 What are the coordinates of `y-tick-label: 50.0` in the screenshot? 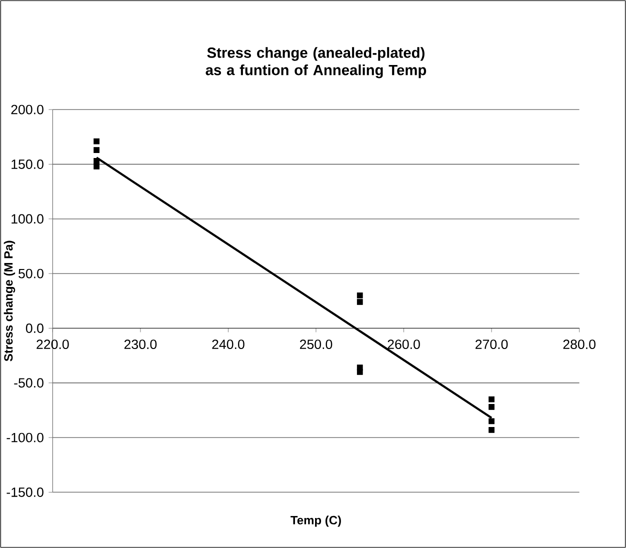 It's located at (31, 273).